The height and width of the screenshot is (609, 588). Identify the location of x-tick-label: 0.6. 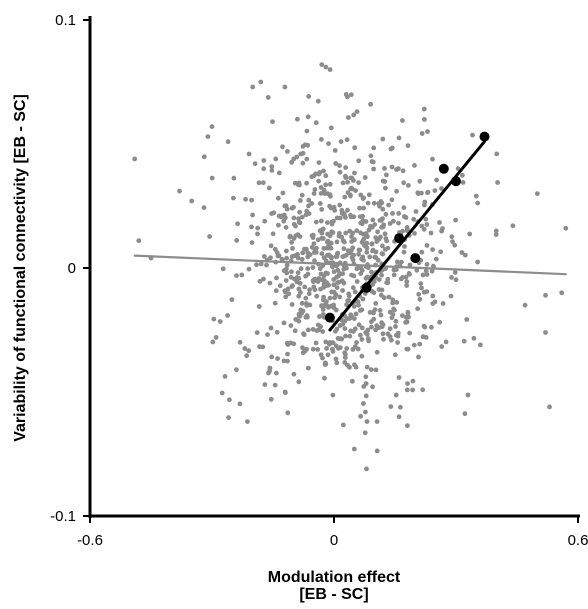
(578, 540).